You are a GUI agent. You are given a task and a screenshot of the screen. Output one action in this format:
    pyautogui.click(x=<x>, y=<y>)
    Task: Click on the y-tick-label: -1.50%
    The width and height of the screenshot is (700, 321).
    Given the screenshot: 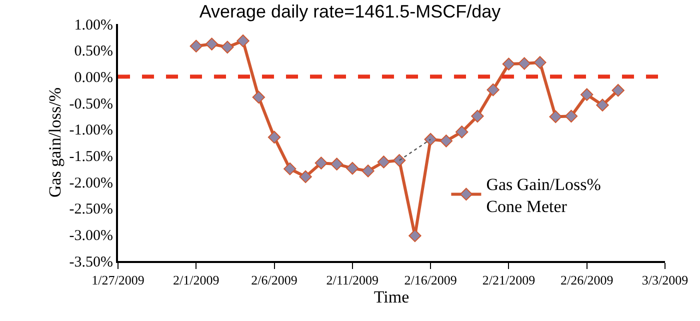 What is the action you would take?
    pyautogui.click(x=91, y=156)
    